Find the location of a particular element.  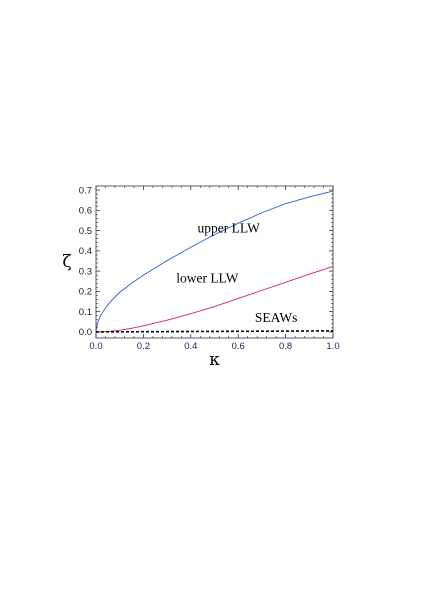

series-line-upper-llw is located at coordinates (214, 261).